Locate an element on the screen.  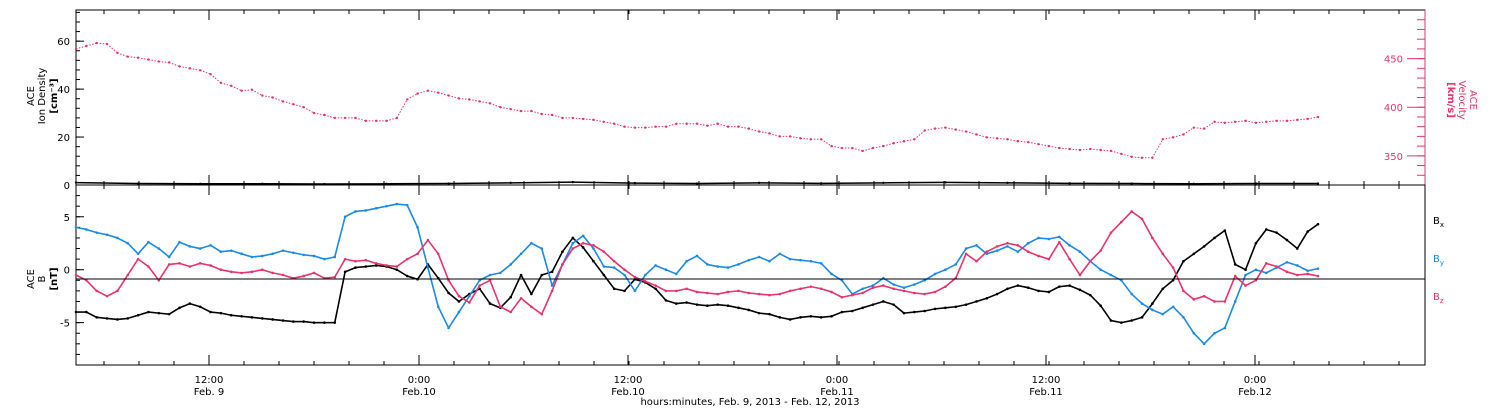
velocity-tick-label: 350 is located at coordinates (1393, 157).